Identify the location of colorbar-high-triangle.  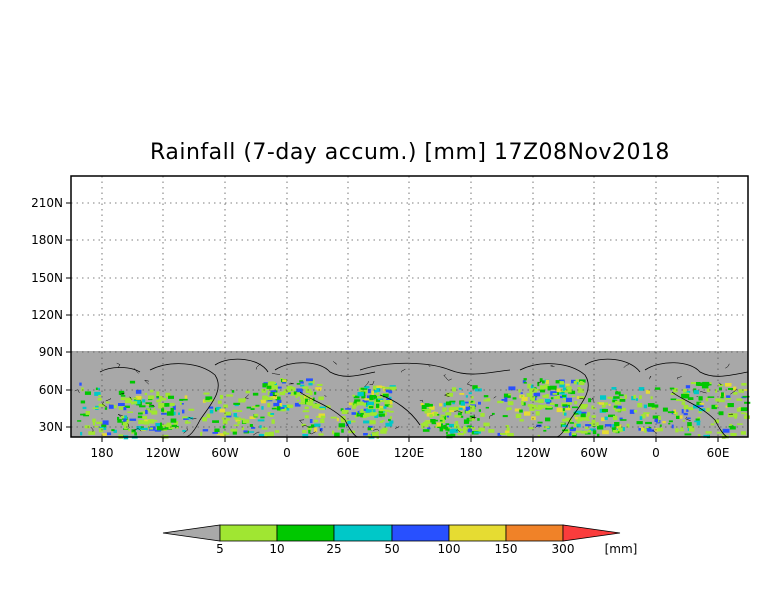
(591, 533).